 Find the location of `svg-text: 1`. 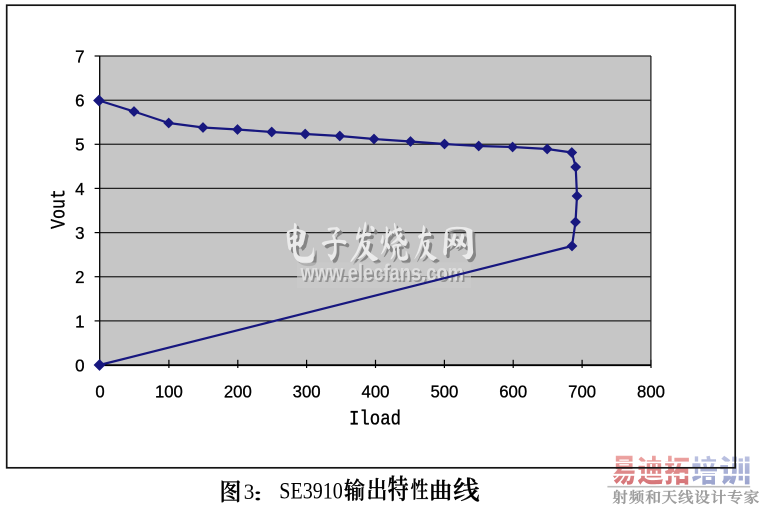

svg-text: 1 is located at coordinates (79, 321).